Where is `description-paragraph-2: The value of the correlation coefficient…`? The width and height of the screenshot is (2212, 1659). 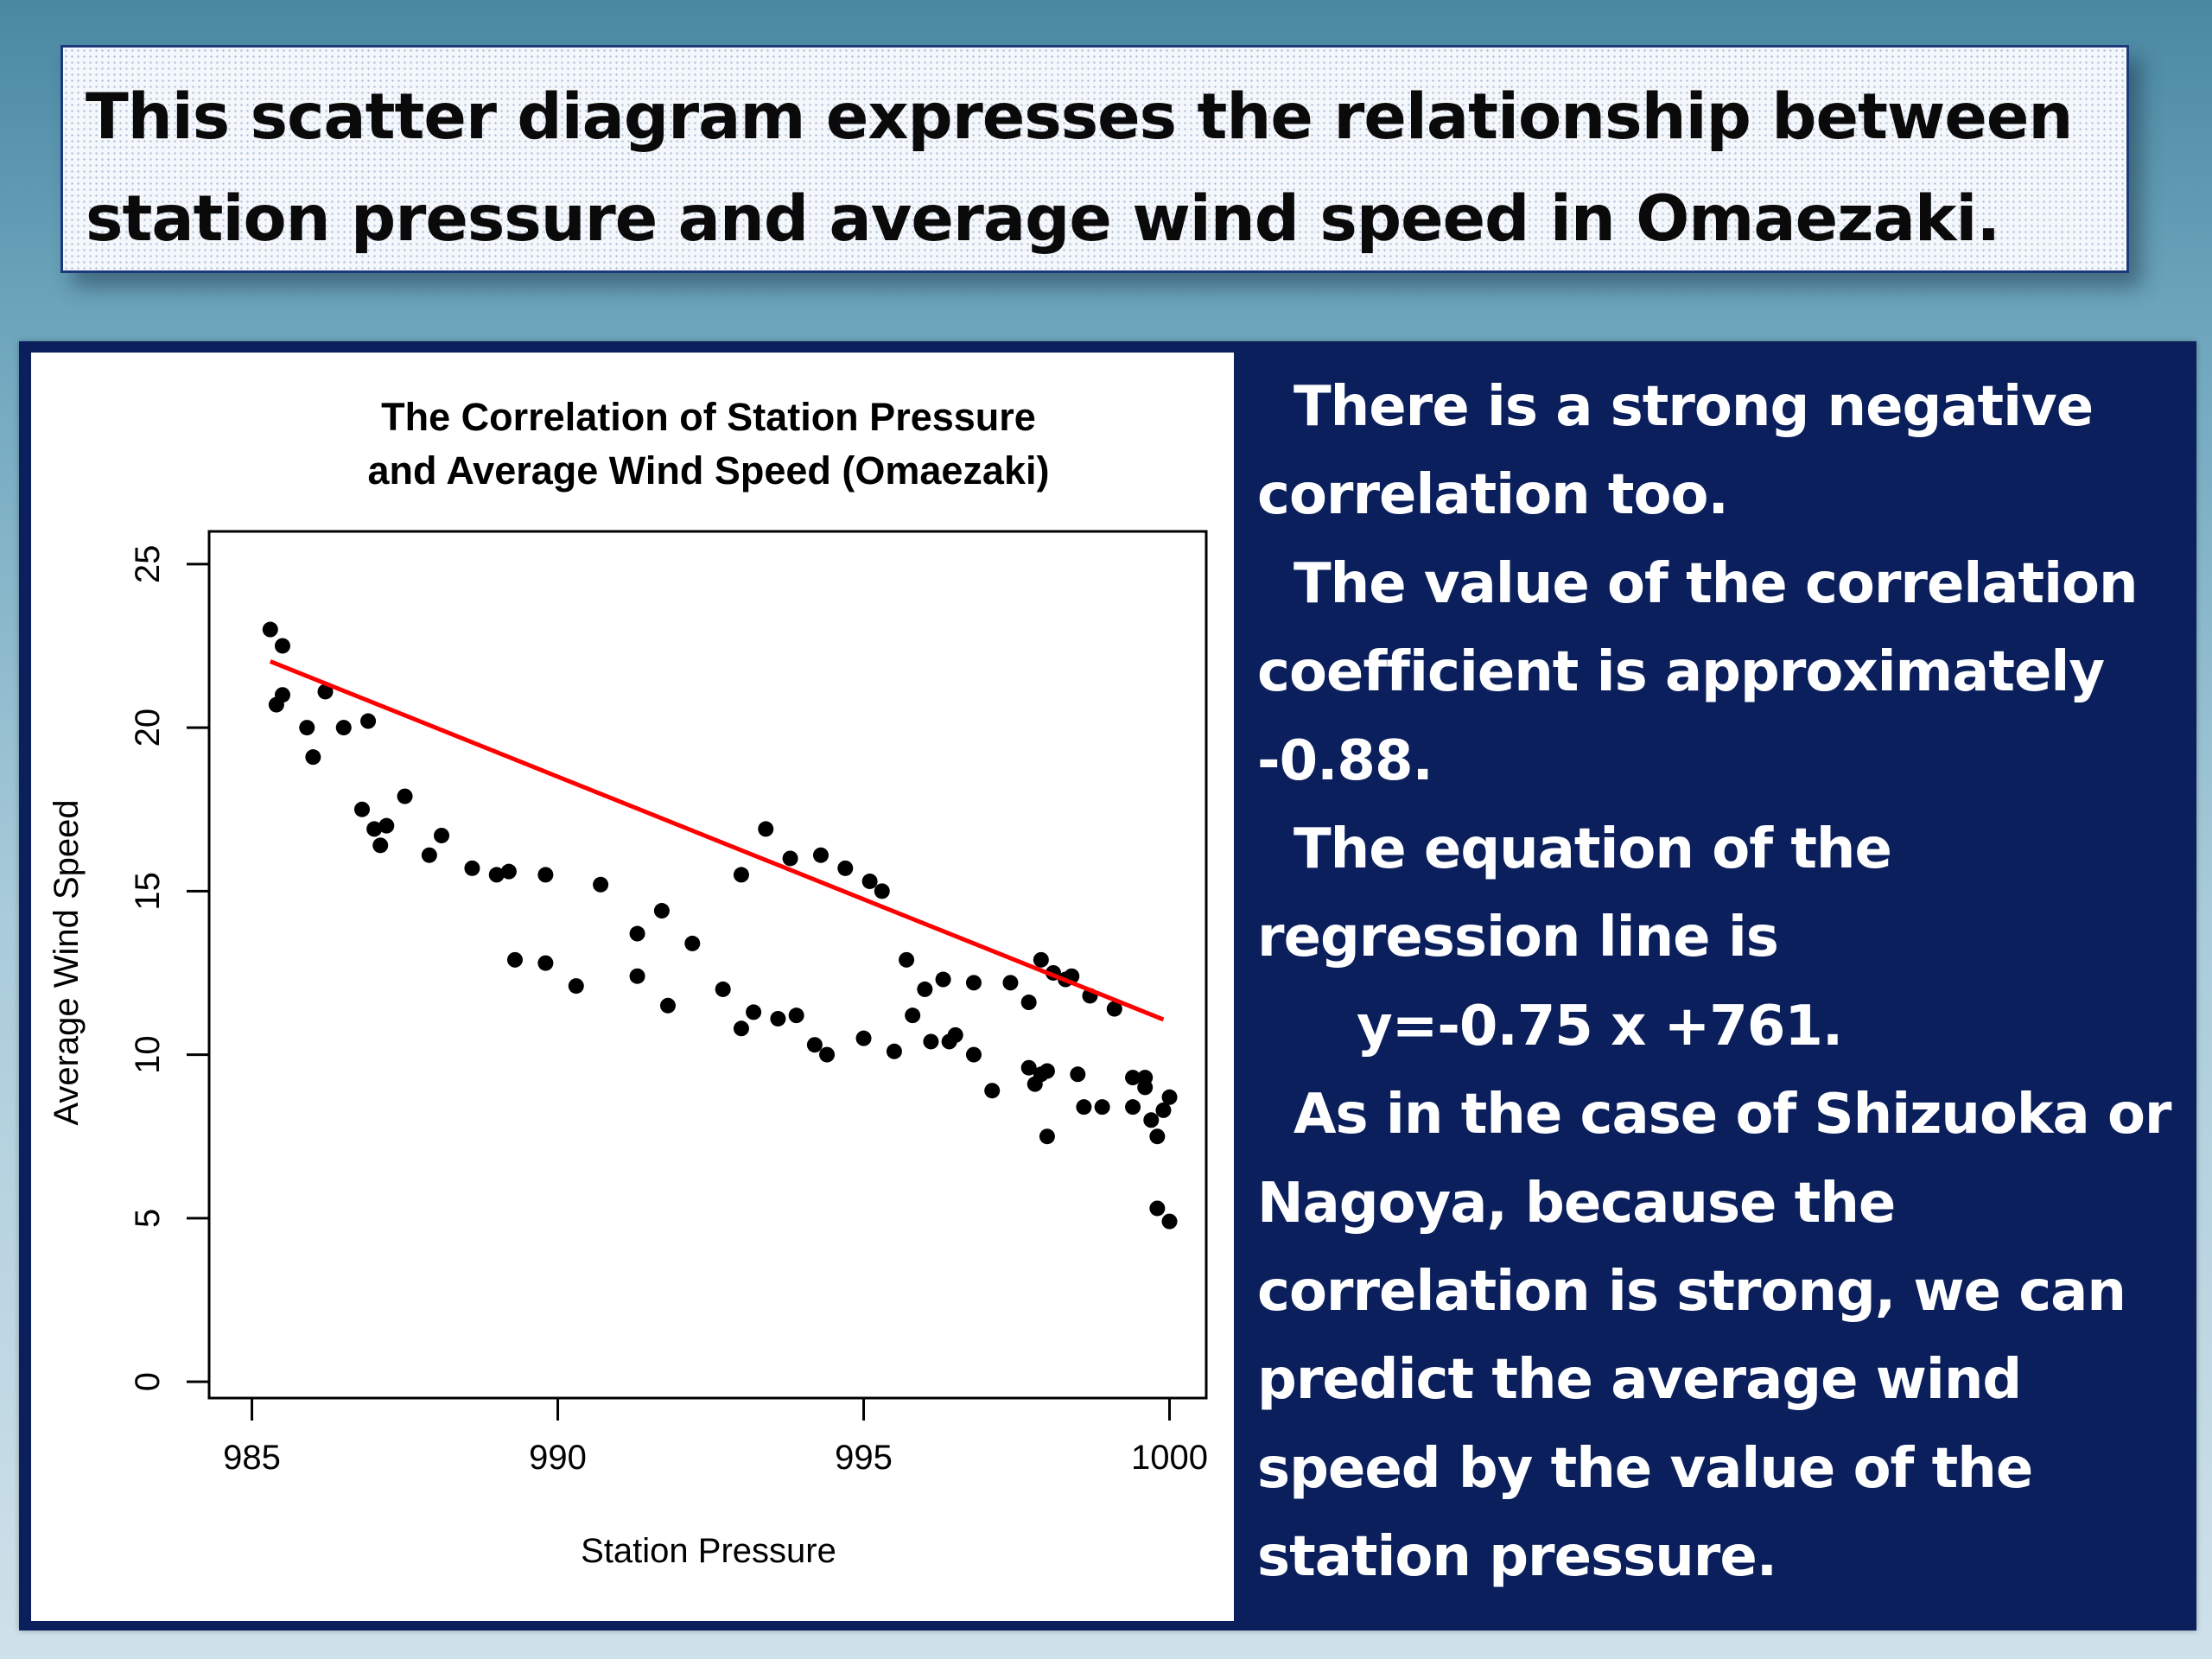
description-paragraph-2: The value of the correlation coefficient… is located at coordinates (1698, 672).